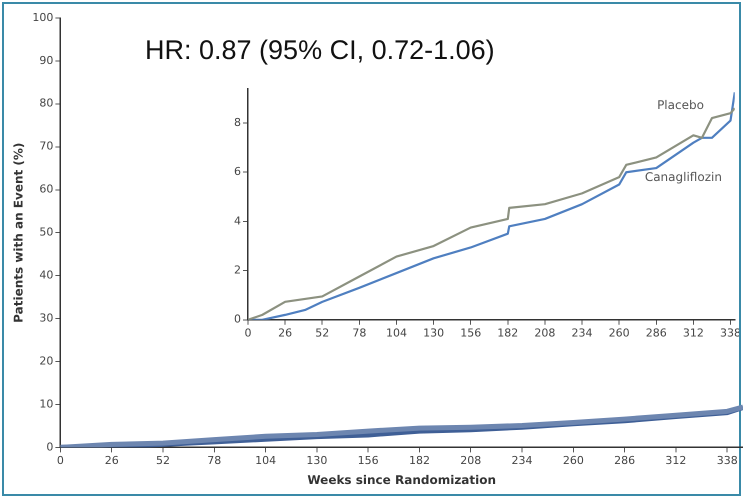 This screenshot has height=498, width=743. Describe the element at coordinates (46, 146) in the screenshot. I see `y-tick-label: 70` at that location.